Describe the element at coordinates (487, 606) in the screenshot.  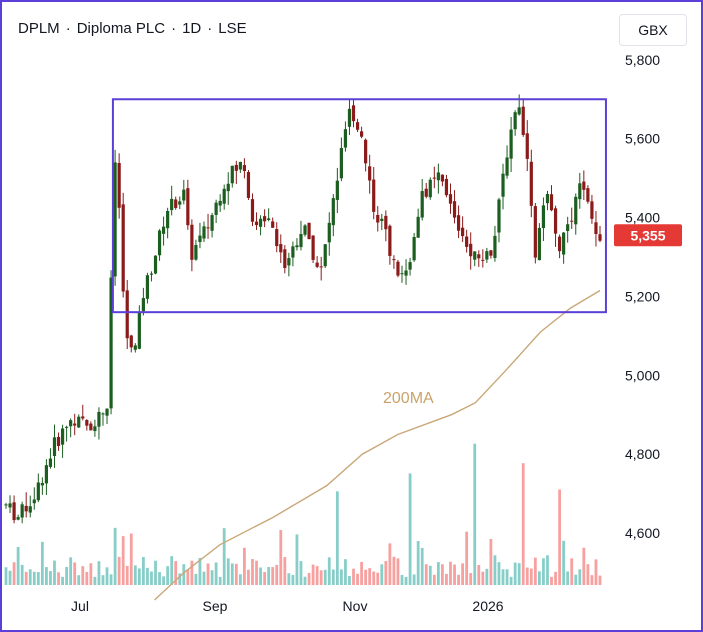
I see `x-tick-label: 2026` at that location.